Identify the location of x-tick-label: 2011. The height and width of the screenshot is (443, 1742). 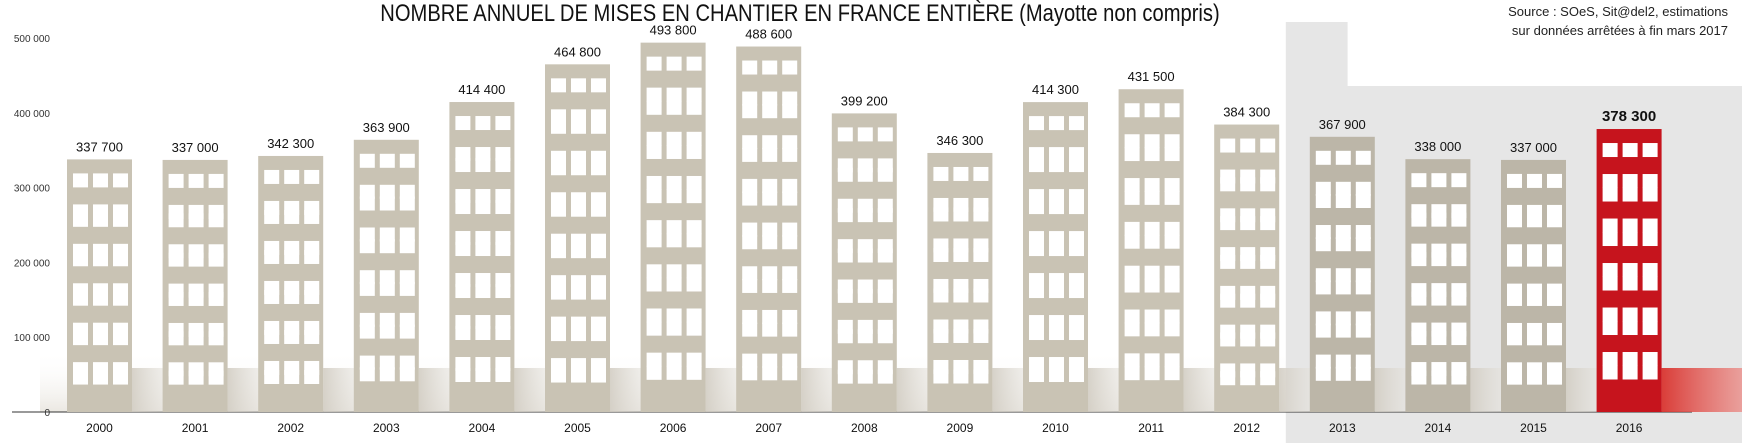
(1151, 428).